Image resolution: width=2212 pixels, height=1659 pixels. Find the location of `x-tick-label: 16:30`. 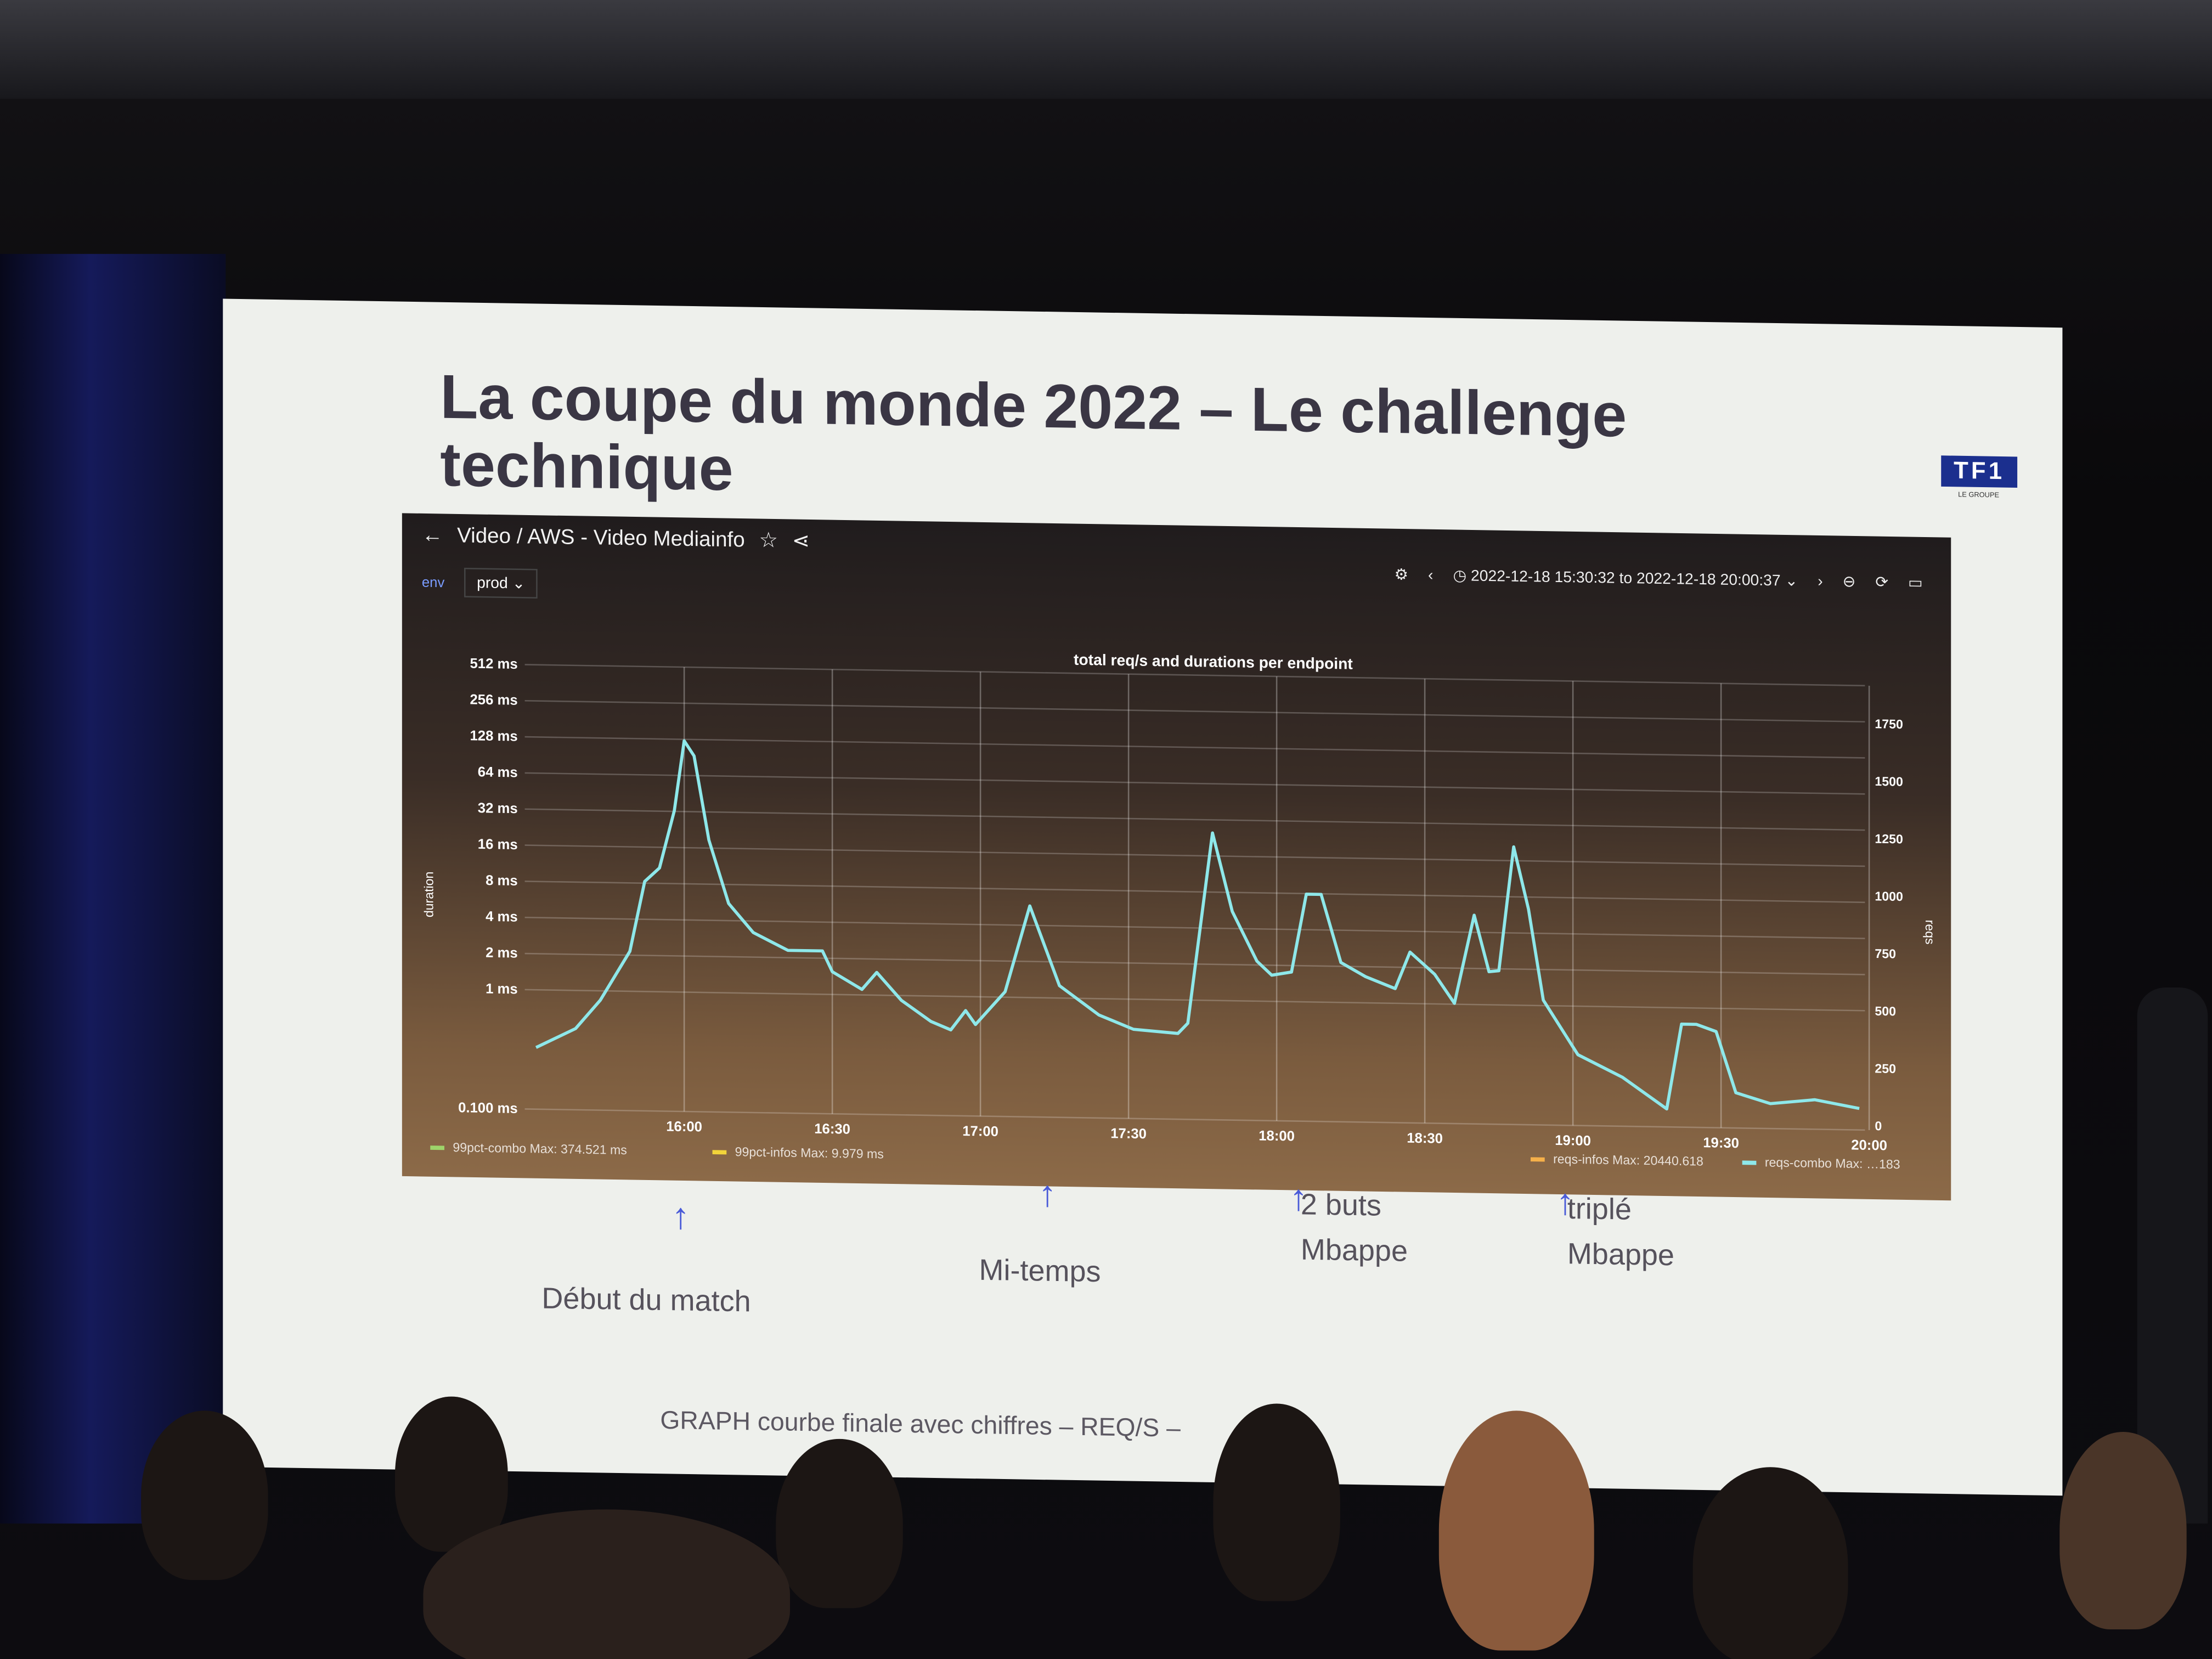

x-tick-label: 16:30 is located at coordinates (832, 1129).